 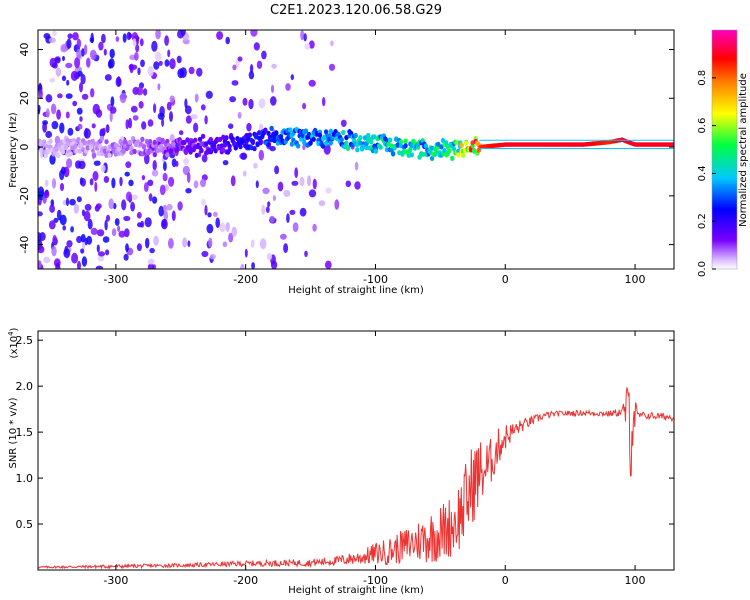 What do you see at coordinates (724, 149) in the screenshot?
I see `colorbar-gradient` at bounding box center [724, 149].